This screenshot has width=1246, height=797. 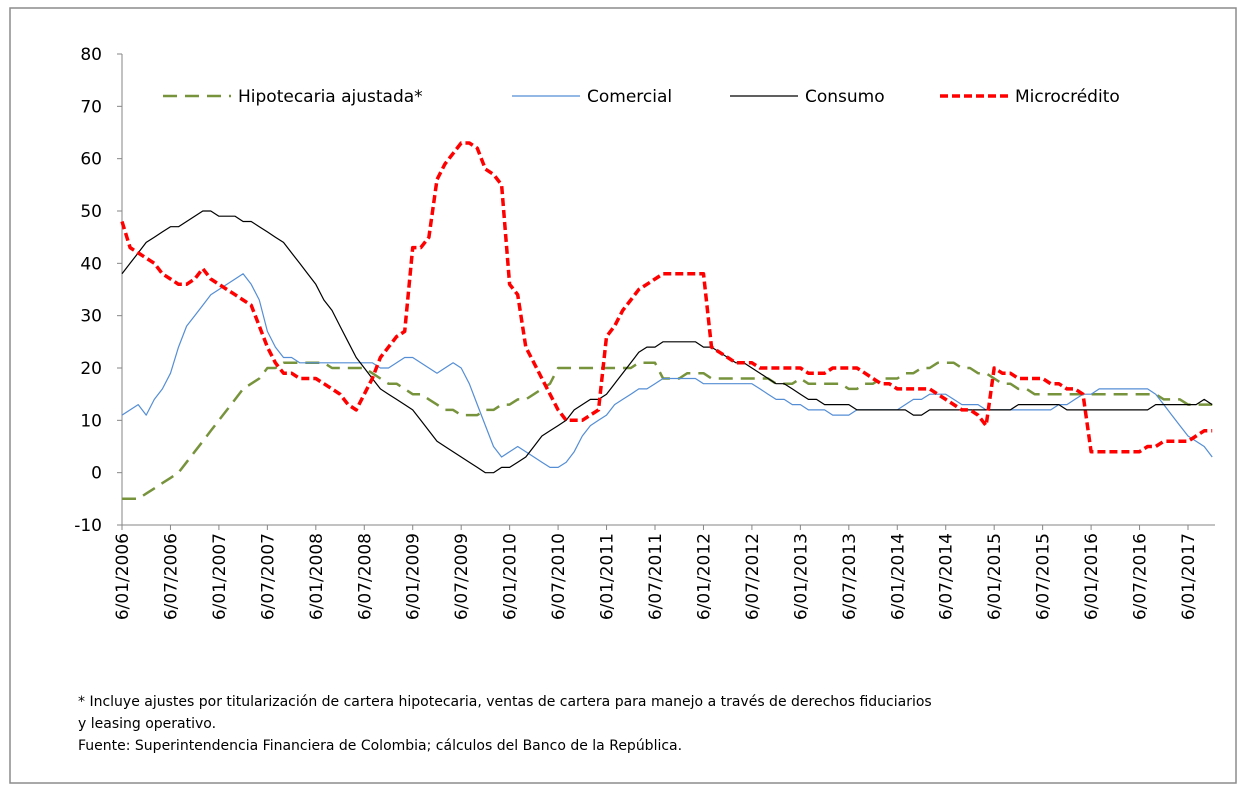 I want to click on x-tick-label: 6/01/2011, so click(x=608, y=576).